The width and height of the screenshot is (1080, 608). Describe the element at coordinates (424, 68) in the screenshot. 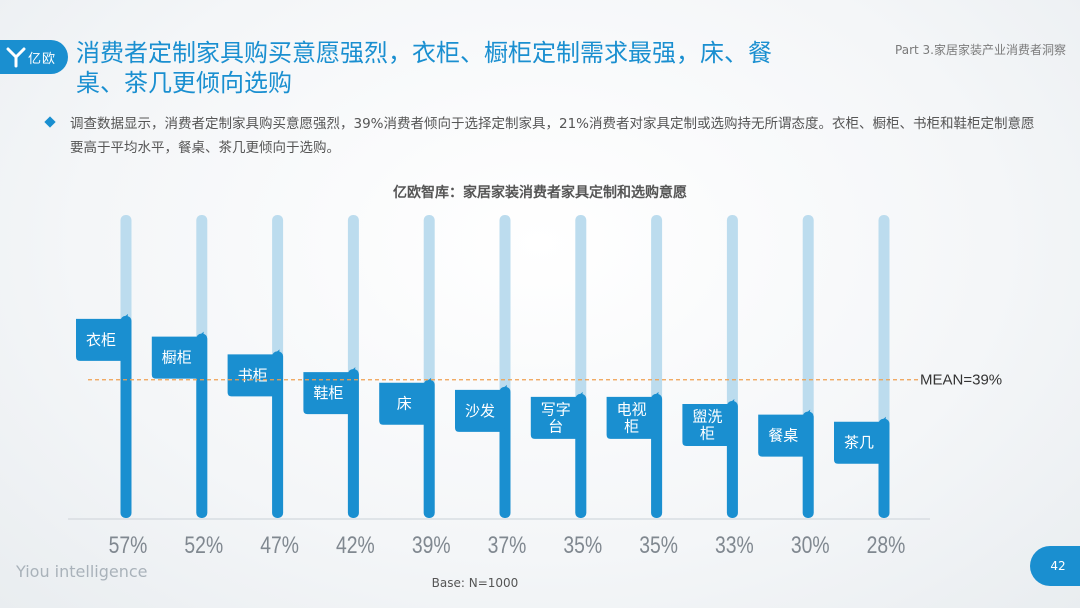

I see `page-title: 消费者定制家具购买意愿强烈，衣柜、橱柜定制需求最强，床、餐桌、茶几更倾向选购` at that location.